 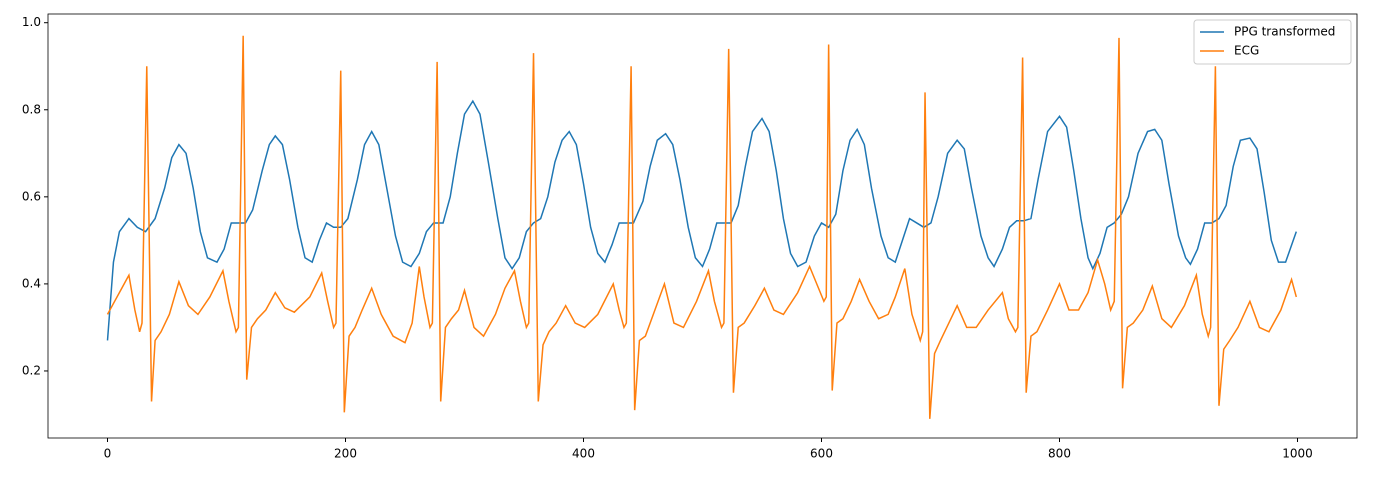 I want to click on x-tick-label: 1000, so click(x=1297, y=454).